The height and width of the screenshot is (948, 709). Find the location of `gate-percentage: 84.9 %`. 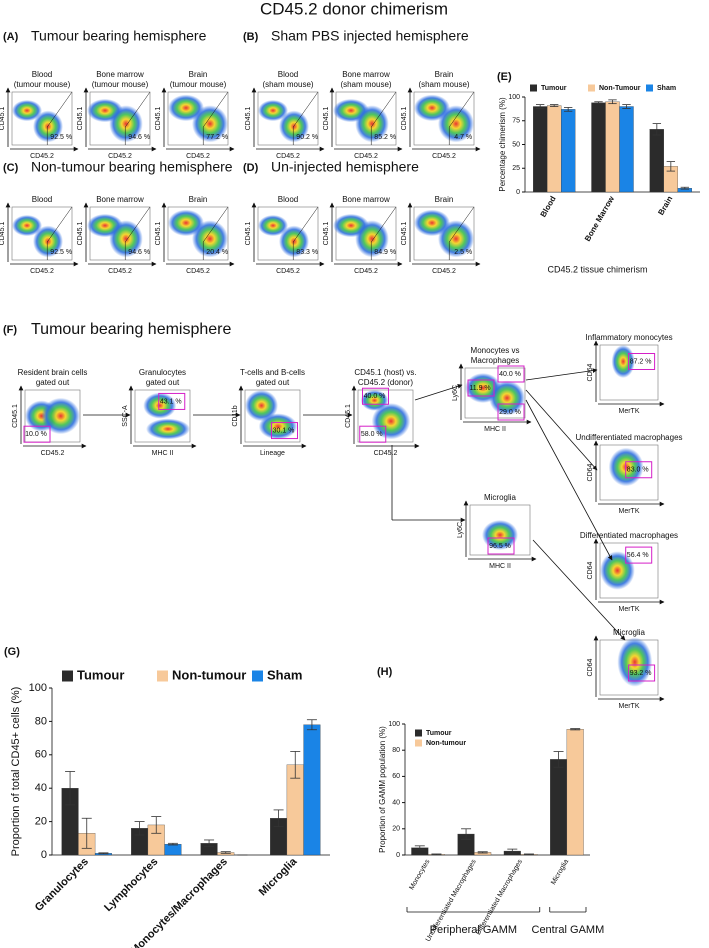

gate-percentage: 84.9 % is located at coordinates (385, 252).